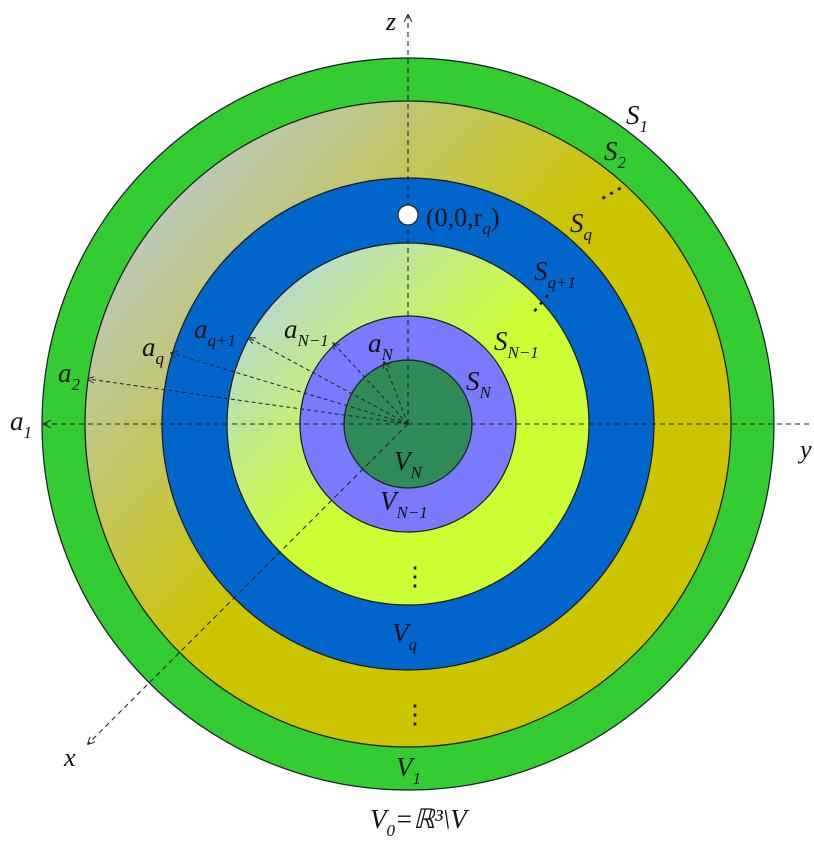 Image resolution: width=814 pixels, height=841 pixels. Describe the element at coordinates (516, 344) in the screenshot. I see `label-SN1: SN−1` at that location.